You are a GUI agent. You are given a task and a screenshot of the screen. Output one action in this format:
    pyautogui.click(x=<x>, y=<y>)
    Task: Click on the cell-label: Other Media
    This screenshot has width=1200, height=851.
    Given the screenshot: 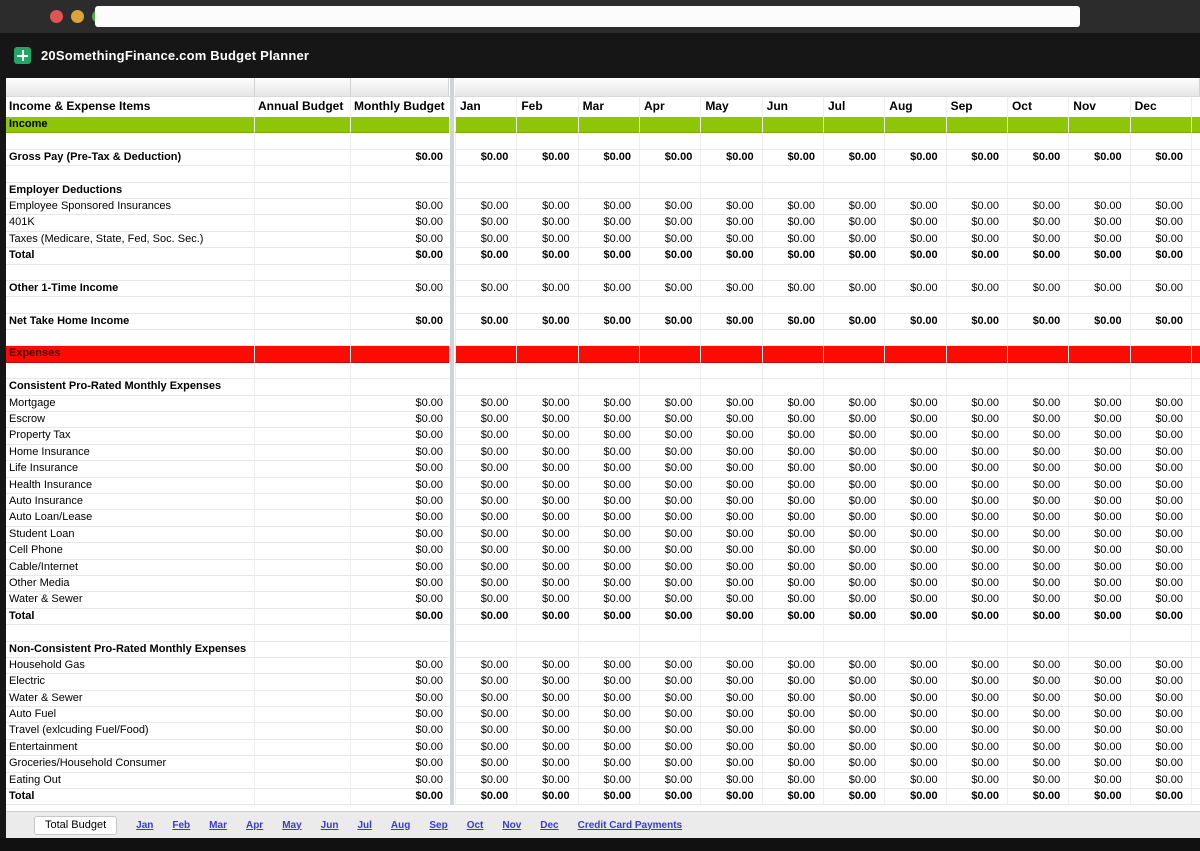 What is the action you would take?
    pyautogui.click(x=130, y=584)
    